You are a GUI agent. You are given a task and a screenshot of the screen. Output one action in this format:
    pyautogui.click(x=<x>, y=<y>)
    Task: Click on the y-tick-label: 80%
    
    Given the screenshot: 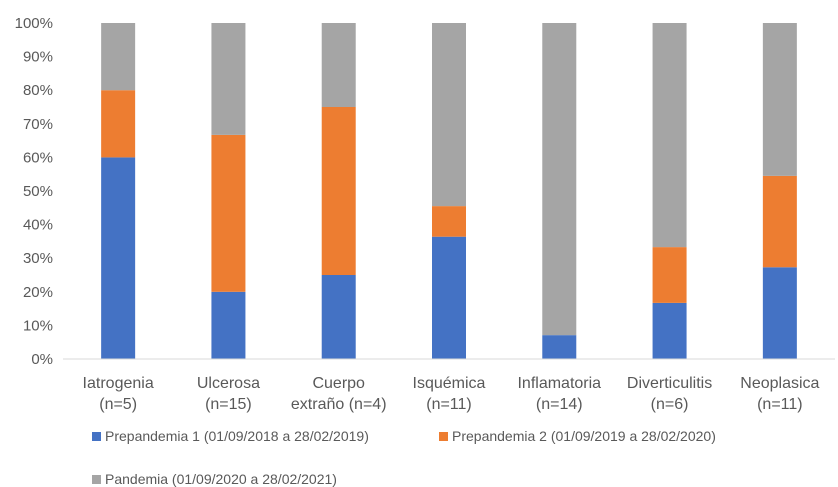 What is the action you would take?
    pyautogui.click(x=38, y=90)
    